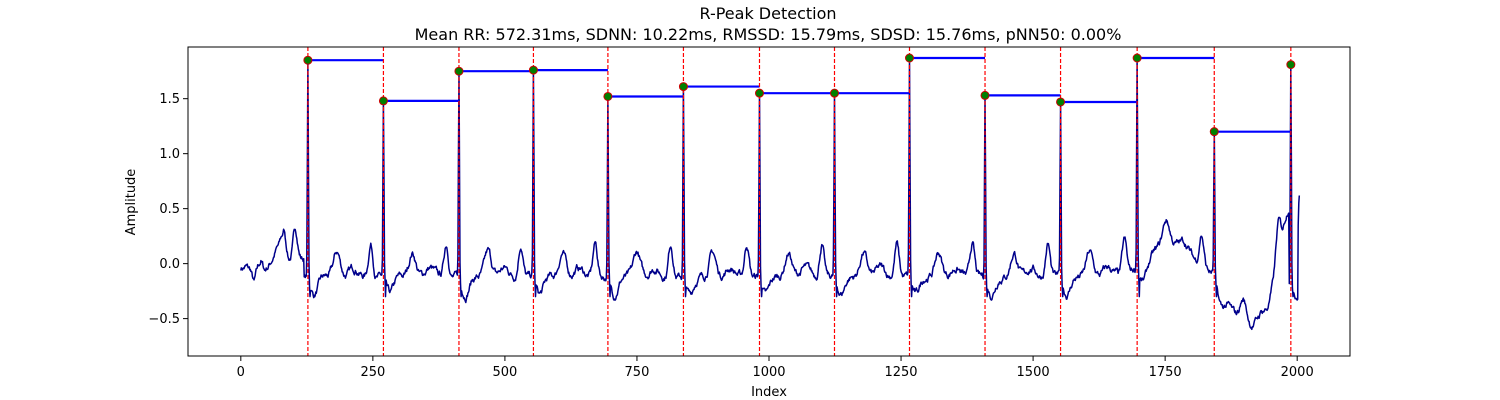 The image size is (1500, 400). Describe the element at coordinates (164, 319) in the screenshot. I see `y-tick-label: −0.5` at that location.